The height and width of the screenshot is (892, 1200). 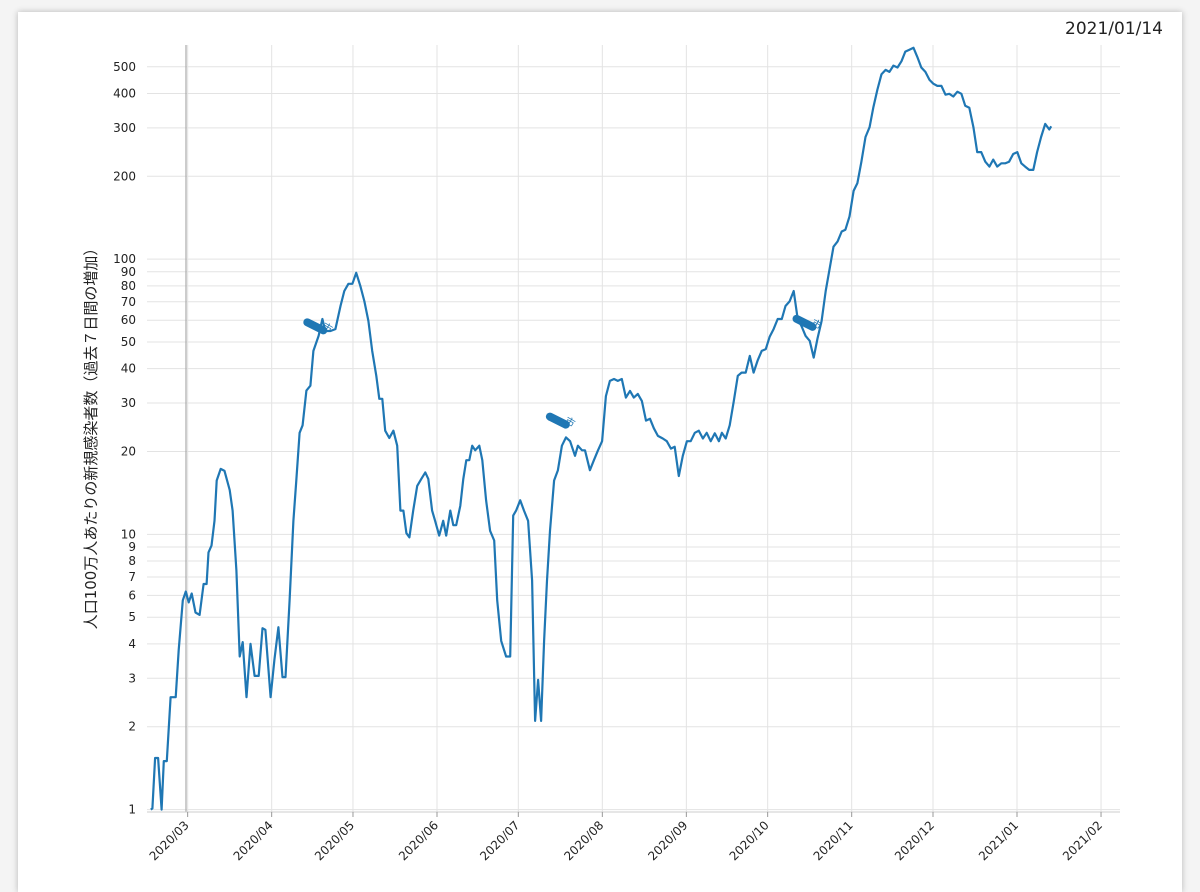 What do you see at coordinates (128, 342) in the screenshot?
I see `y-tick-label: 50` at bounding box center [128, 342].